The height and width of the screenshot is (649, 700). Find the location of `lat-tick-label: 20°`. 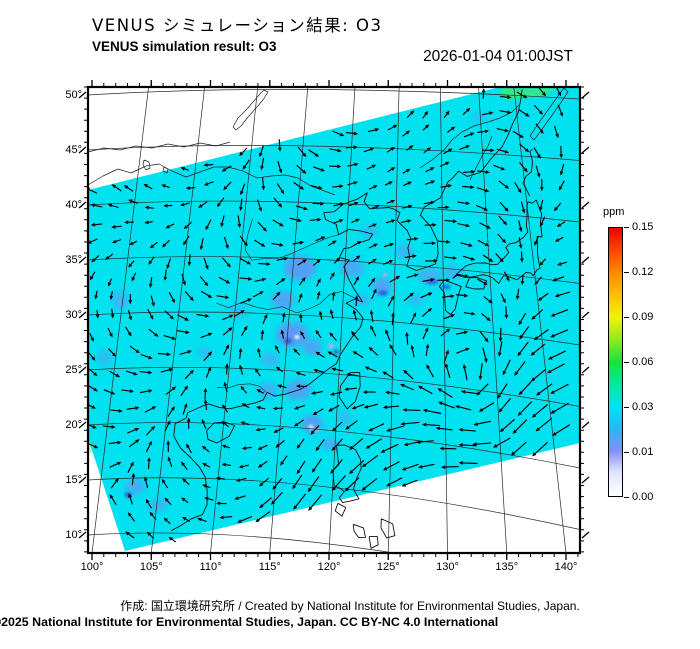

lat-tick-label: 20° is located at coordinates (73, 425).